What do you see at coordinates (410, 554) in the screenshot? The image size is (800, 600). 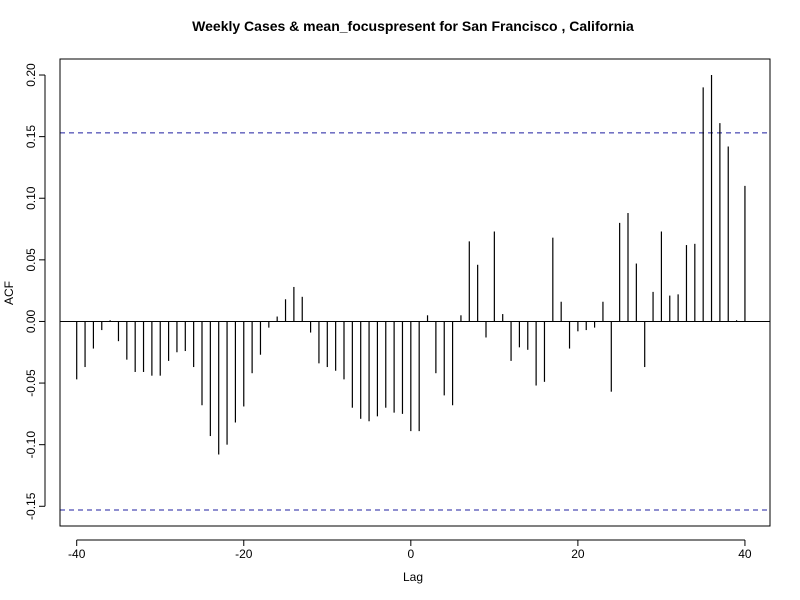 I see `x-tick-label: 0` at bounding box center [410, 554].